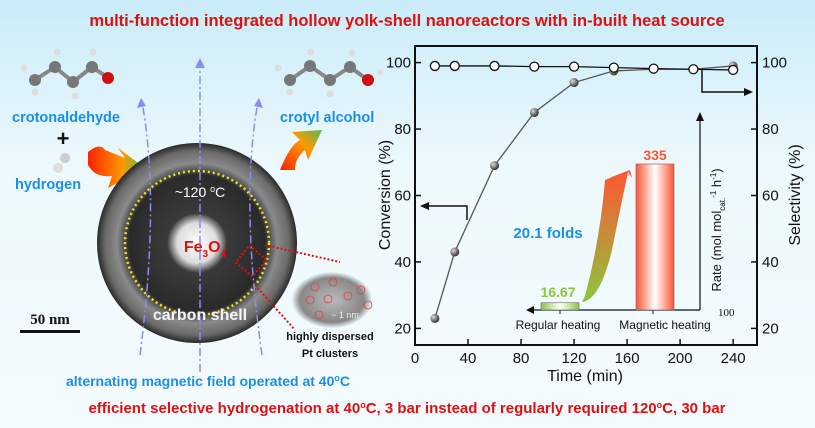 This screenshot has width=815, height=428. Describe the element at coordinates (200, 83) in the screenshot. I see `field-arrowheads-icon` at that location.